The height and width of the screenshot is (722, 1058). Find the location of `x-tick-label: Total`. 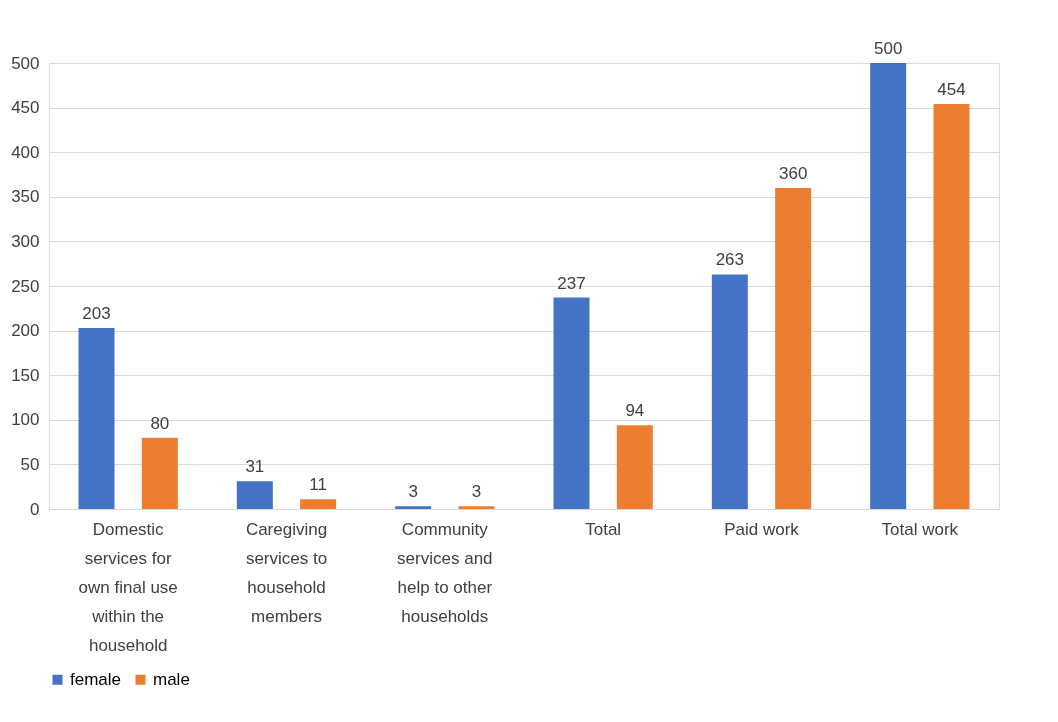

x-tick-label: Total is located at coordinates (603, 529).